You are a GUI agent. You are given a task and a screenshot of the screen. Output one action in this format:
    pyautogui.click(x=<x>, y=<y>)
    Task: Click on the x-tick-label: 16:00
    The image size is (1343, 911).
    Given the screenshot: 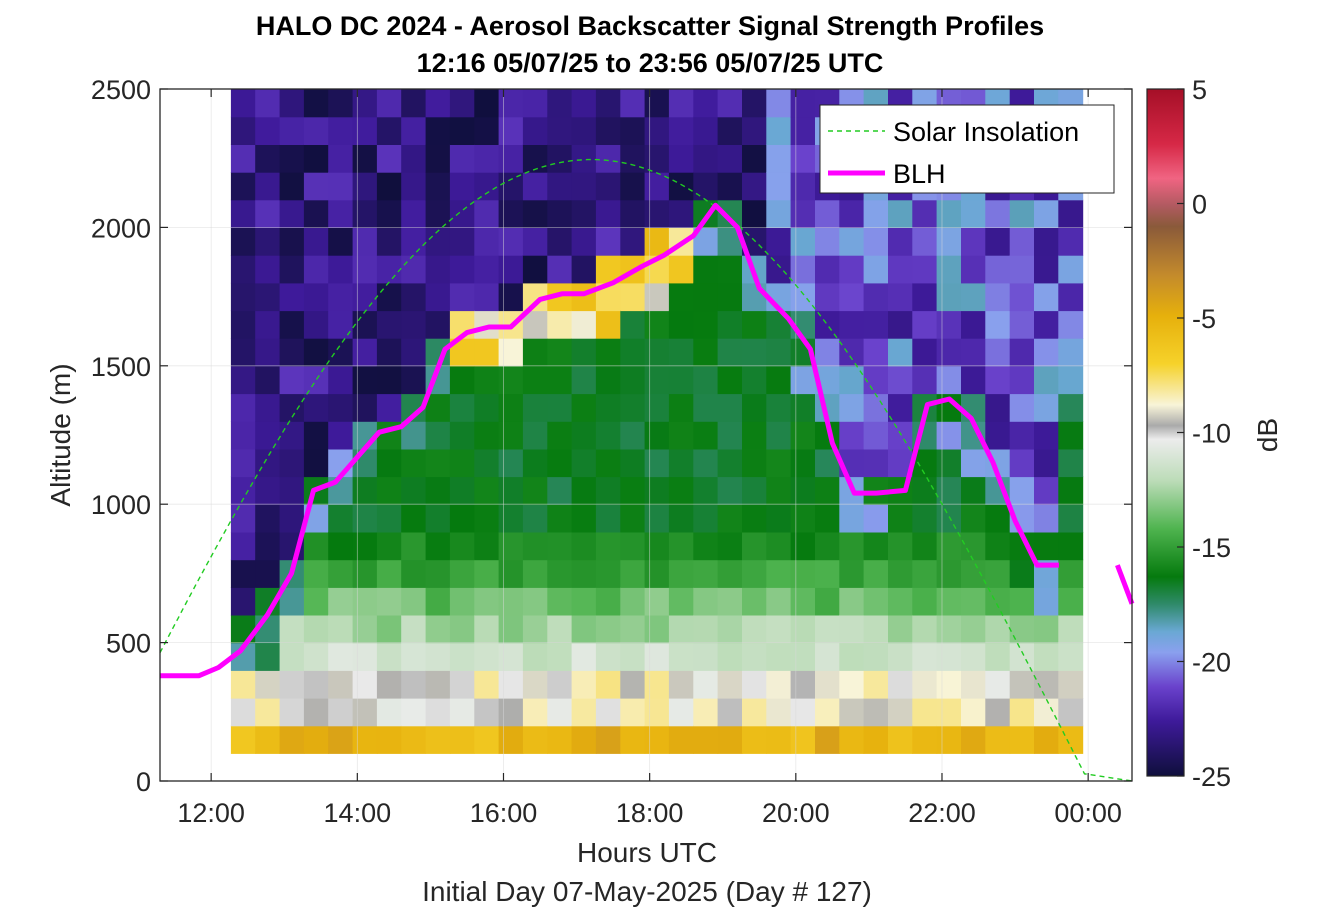 What is the action you would take?
    pyautogui.click(x=504, y=813)
    